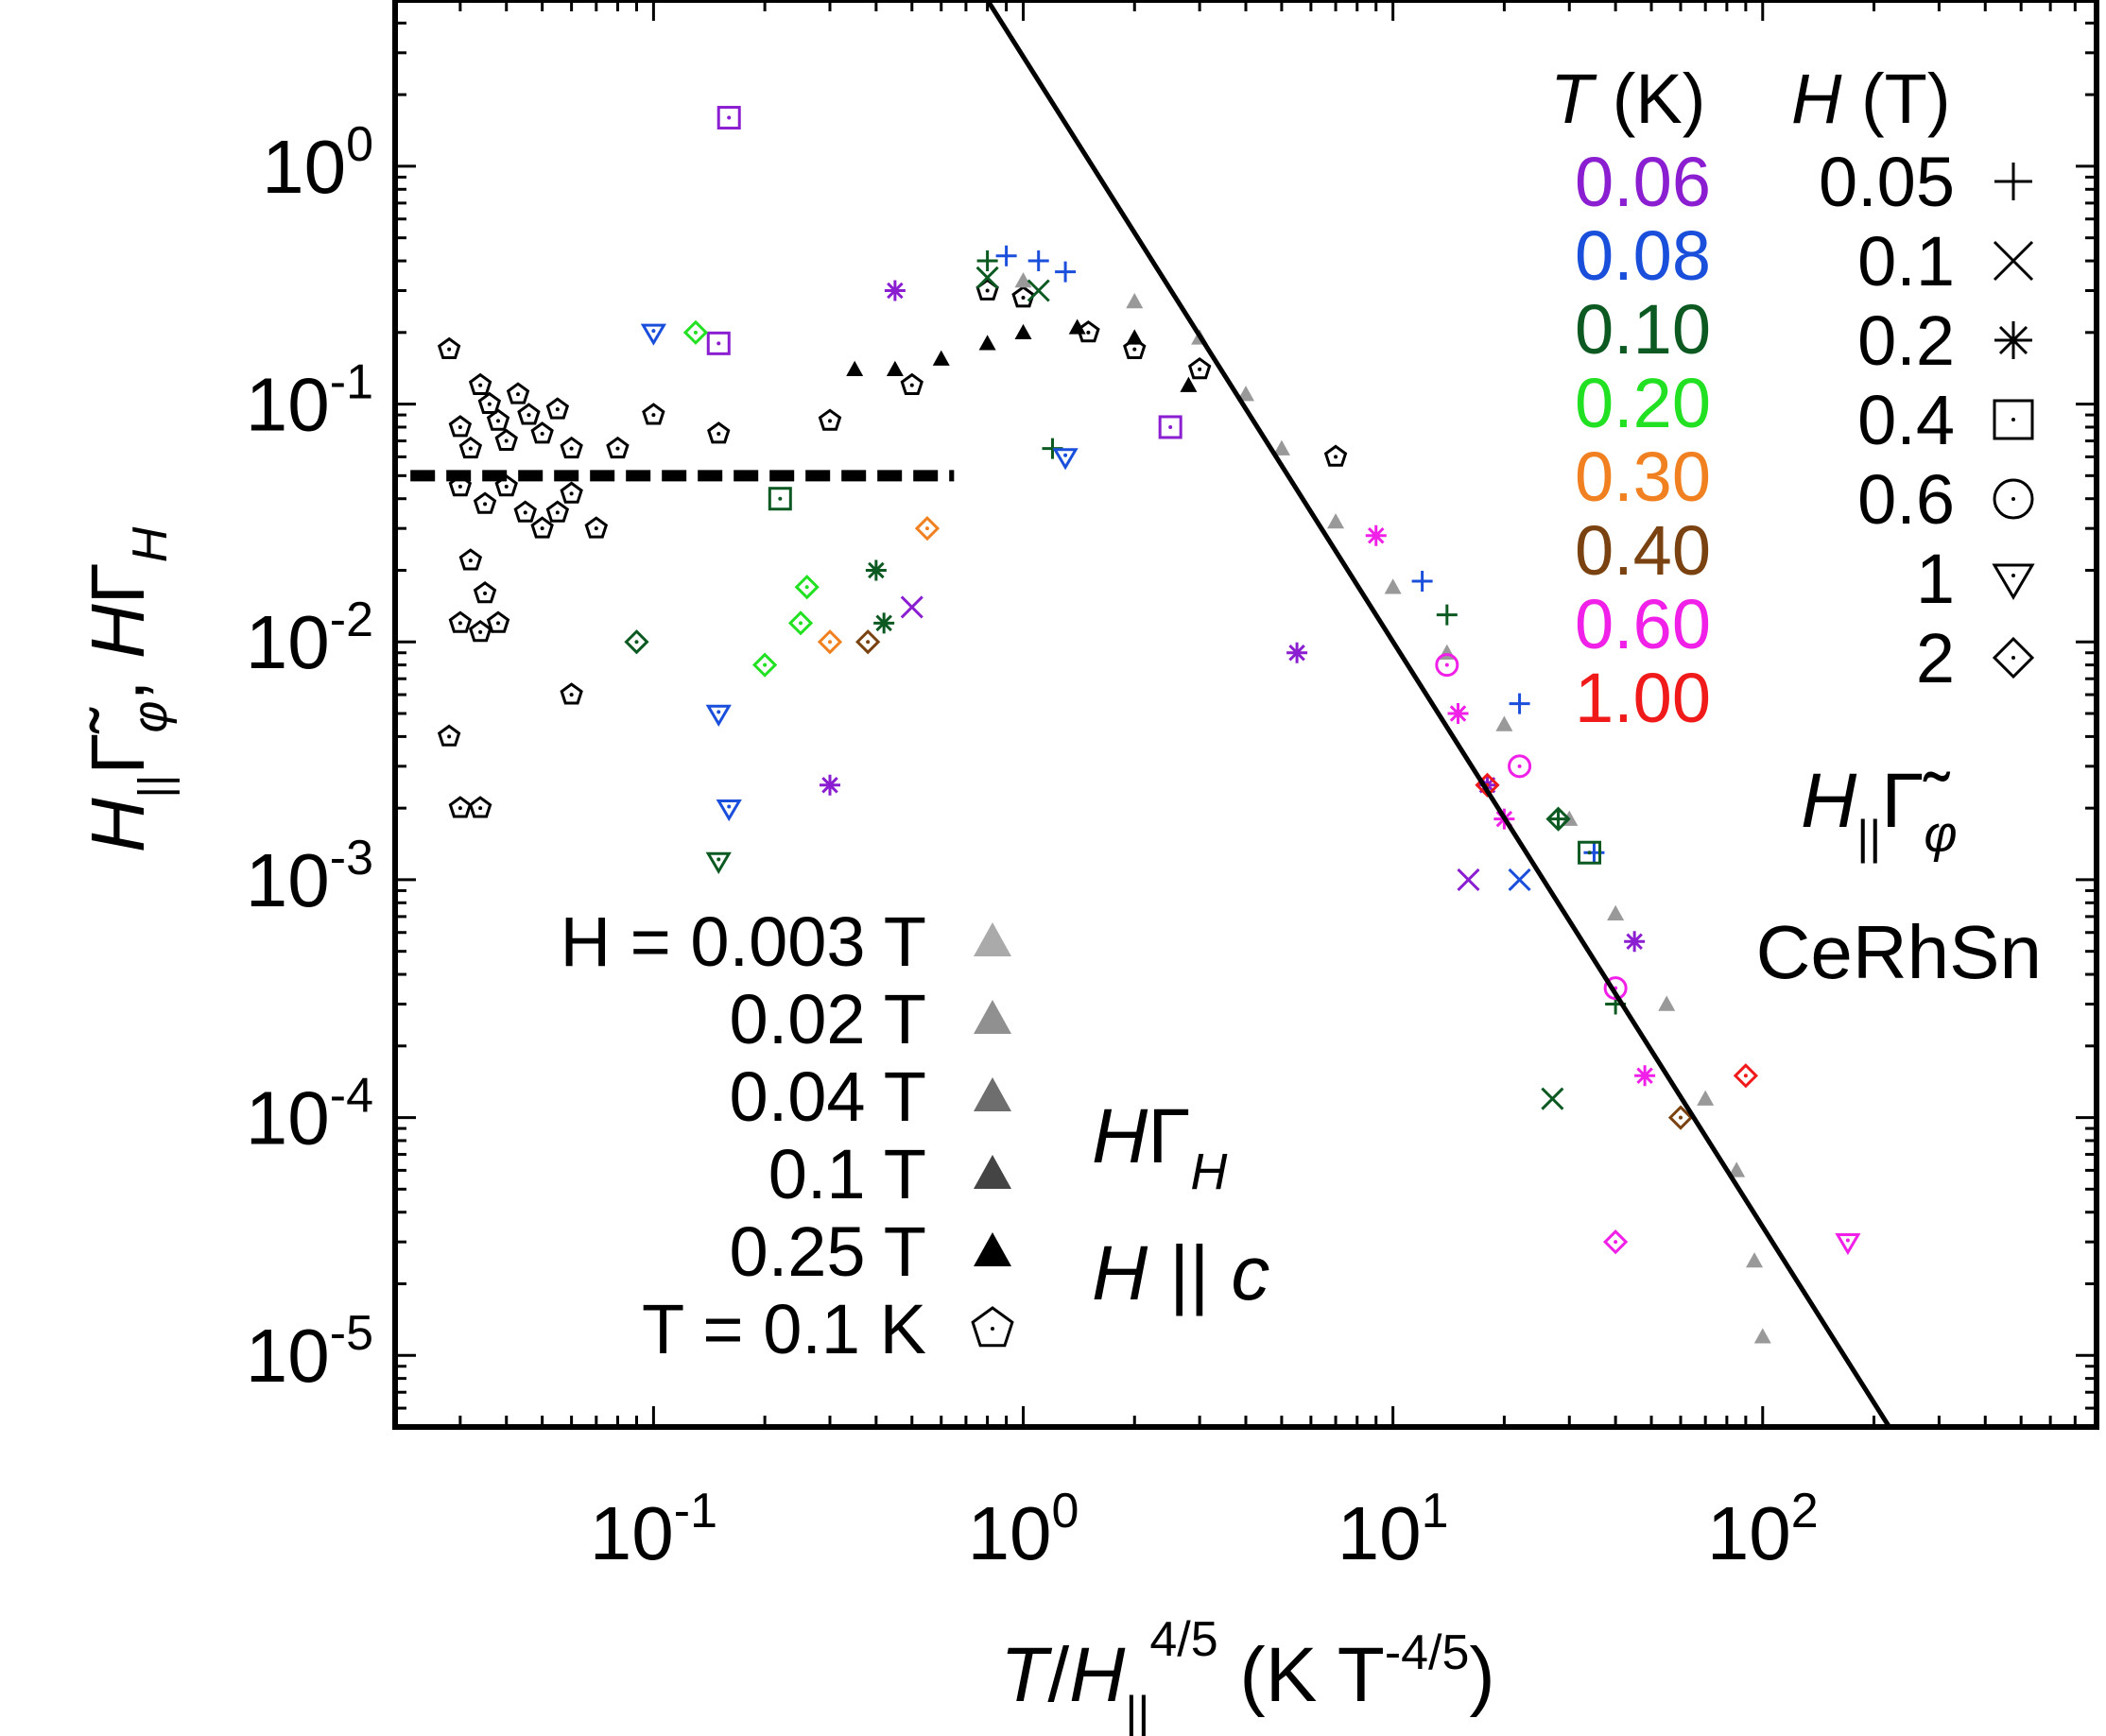 This screenshot has width=2106, height=1736. Describe the element at coordinates (485, 502) in the screenshot. I see `data-point-s0-p13` at that location.